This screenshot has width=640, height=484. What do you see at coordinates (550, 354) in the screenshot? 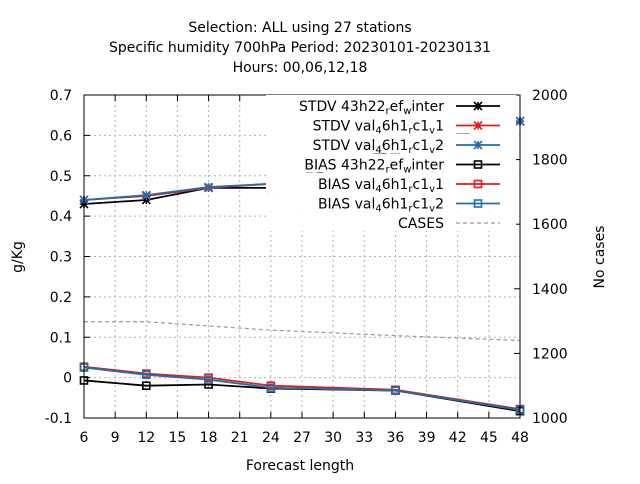
I see `y2-tick-label: 1200` at bounding box center [550, 354].